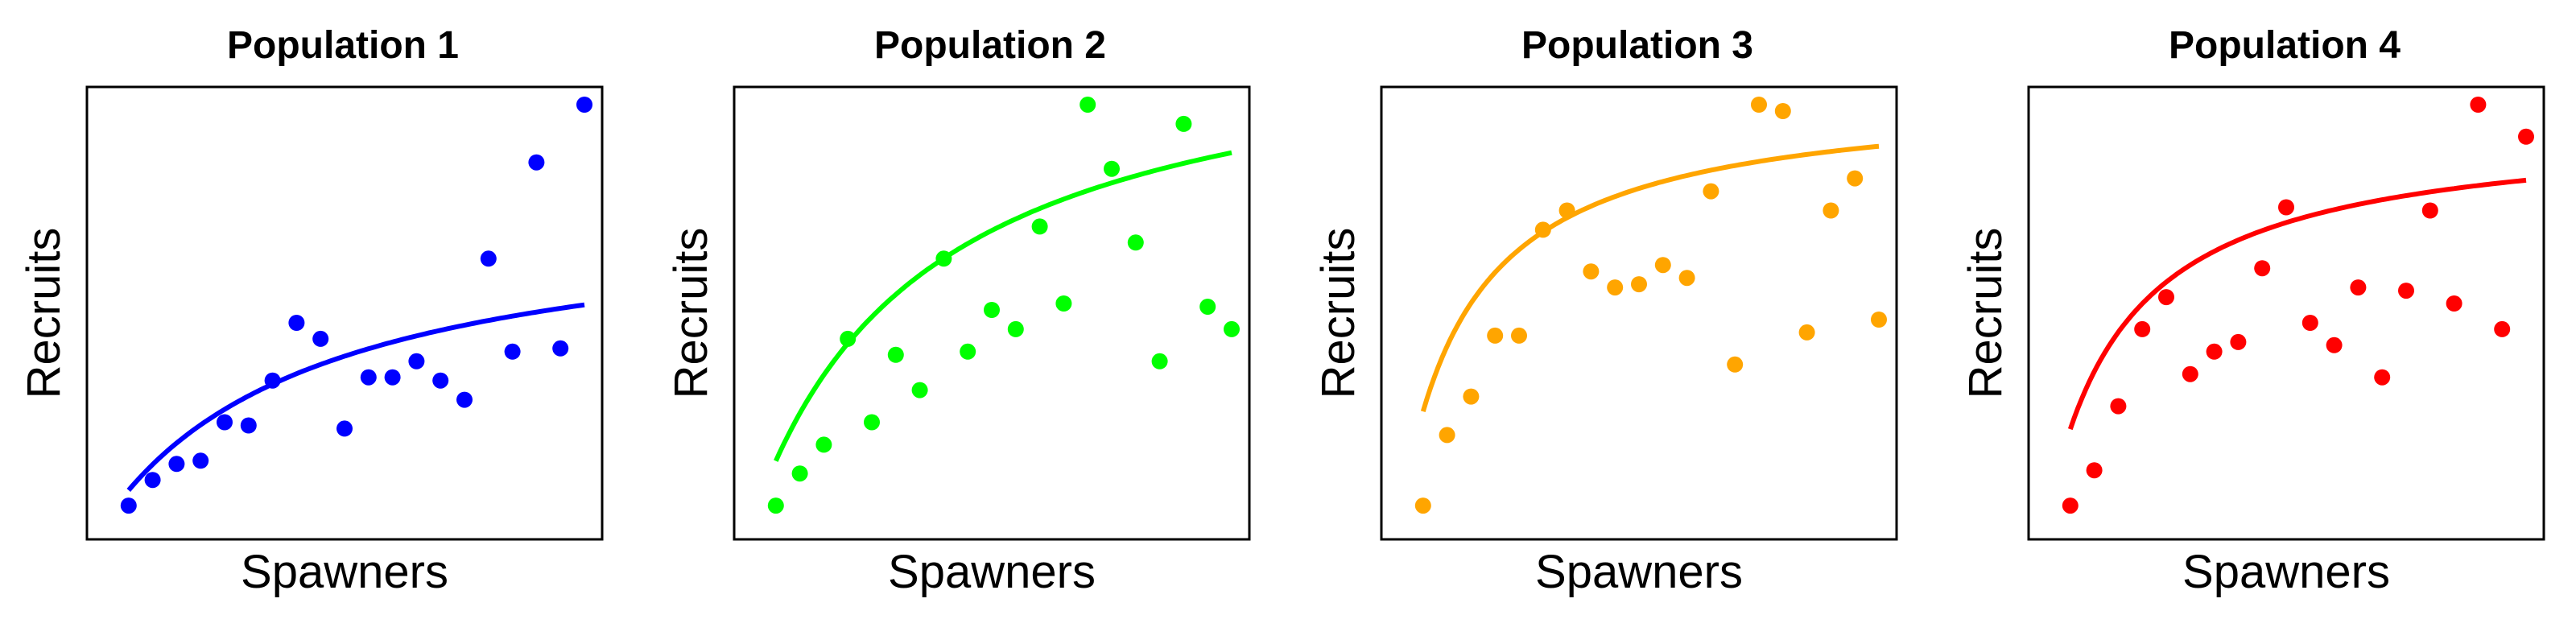 The height and width of the screenshot is (644, 2576). I want to click on panel-title: Population 1, so click(343, 45).